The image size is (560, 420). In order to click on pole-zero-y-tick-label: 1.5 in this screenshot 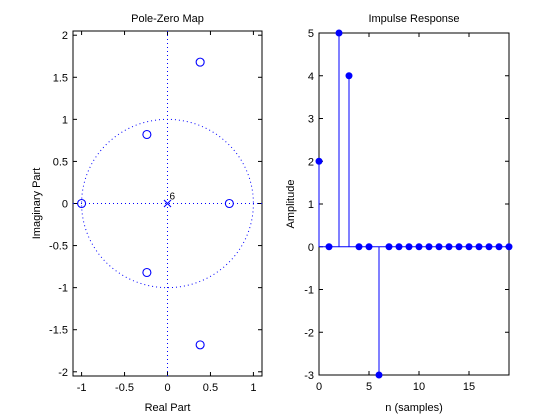, I will do `click(60, 78)`.